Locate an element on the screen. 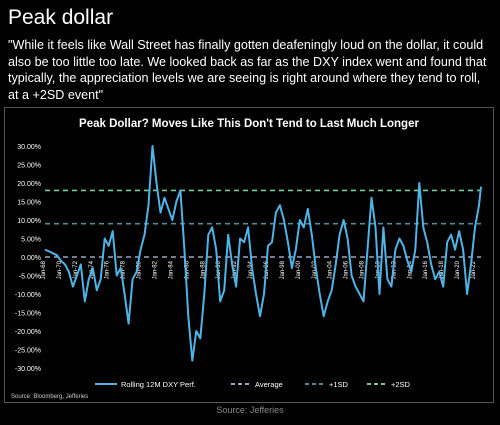 The height and width of the screenshot is (425, 500). page-title: Peak dollar is located at coordinates (61, 17).